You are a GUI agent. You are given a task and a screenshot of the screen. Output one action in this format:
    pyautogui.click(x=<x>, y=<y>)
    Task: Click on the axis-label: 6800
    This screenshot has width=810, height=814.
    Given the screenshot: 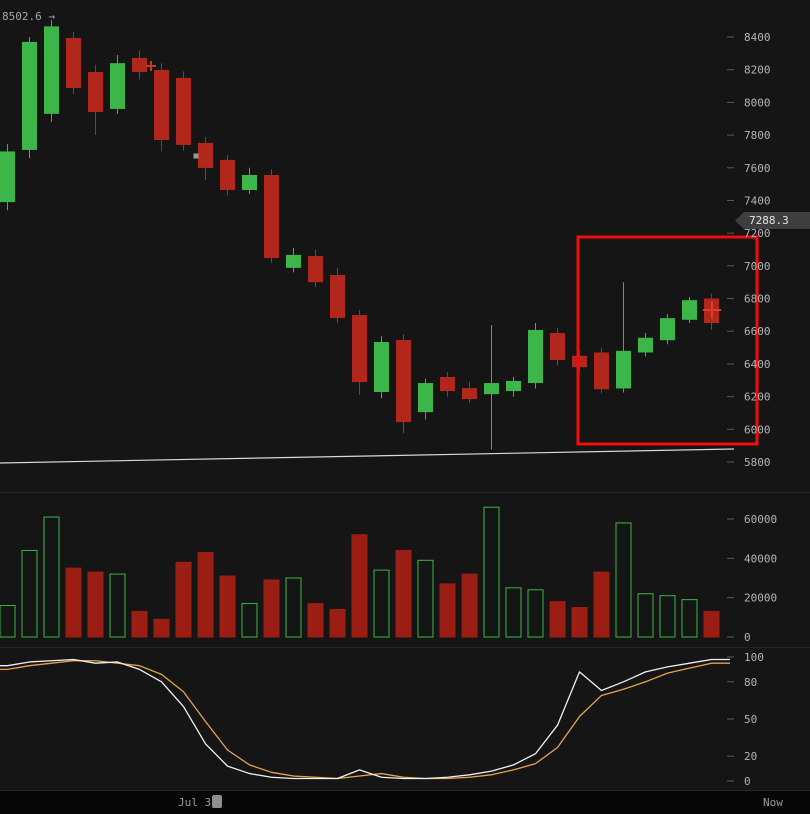 What is the action you would take?
    pyautogui.click(x=757, y=299)
    